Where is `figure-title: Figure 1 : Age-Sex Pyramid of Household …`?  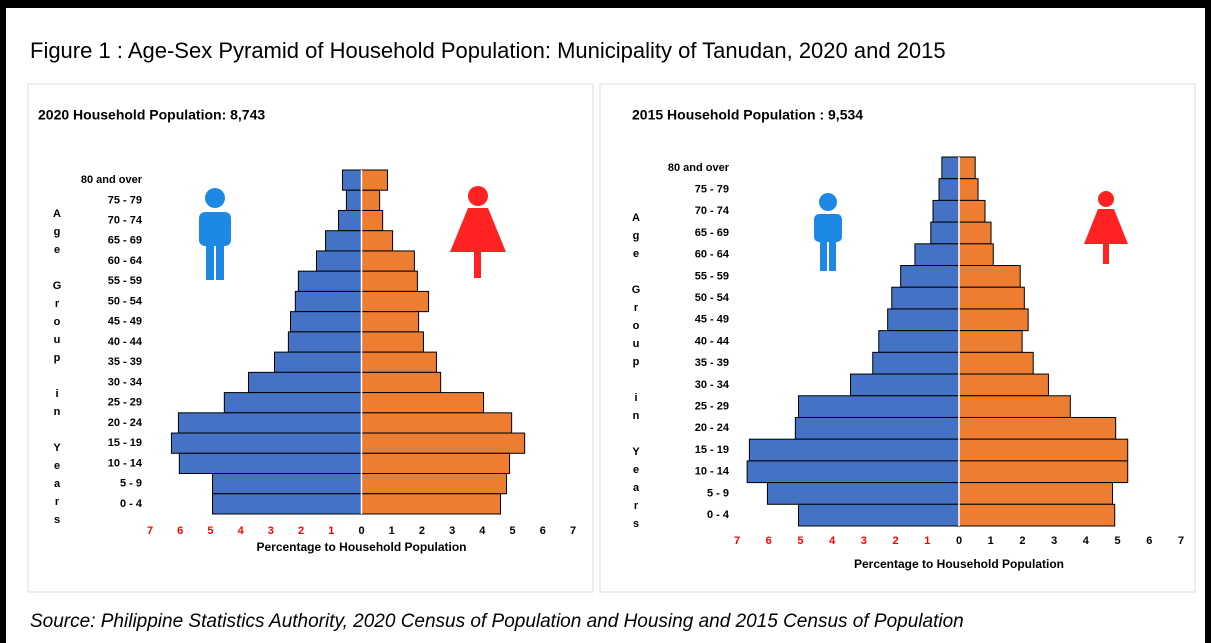
figure-title: Figure 1 : Age-Sex Pyramid of Household … is located at coordinates (488, 50).